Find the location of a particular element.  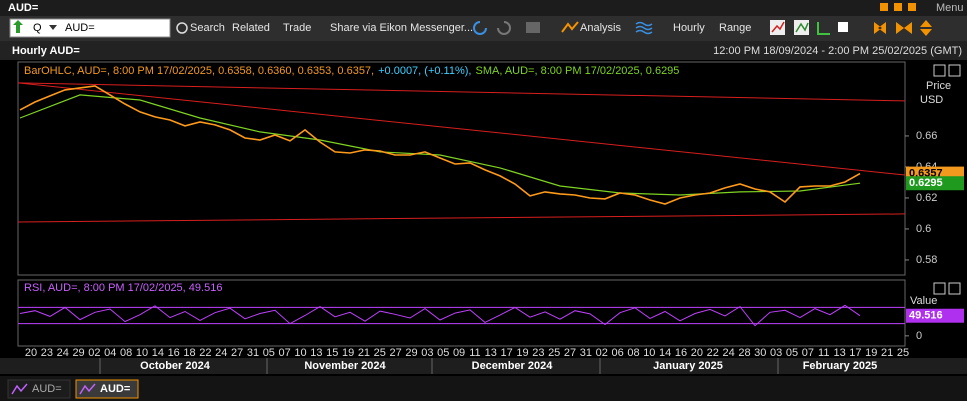

x-tick-label: 17 is located at coordinates (855, 353).